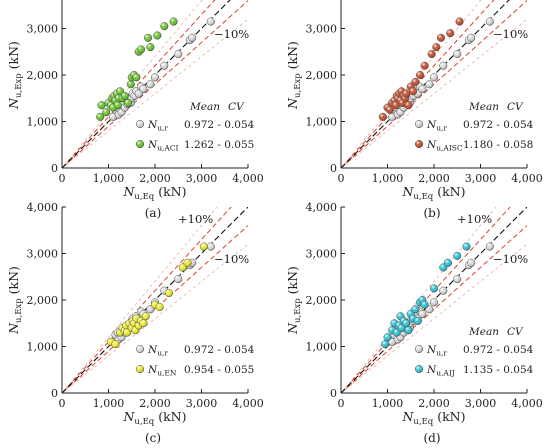 The image size is (550, 448). Describe the element at coordinates (153, 438) in the screenshot. I see `panel-label: (c)` at that location.